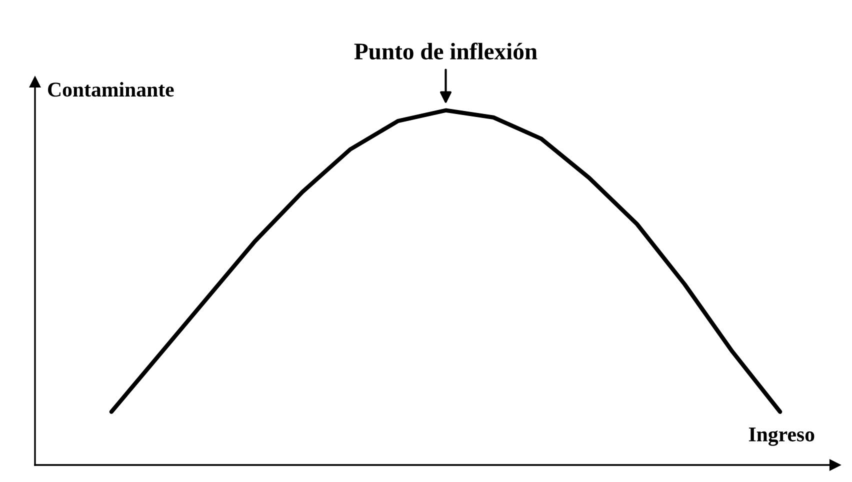 The height and width of the screenshot is (482, 852). What do you see at coordinates (446, 51) in the screenshot?
I see `text: Punto de inflexión` at bounding box center [446, 51].